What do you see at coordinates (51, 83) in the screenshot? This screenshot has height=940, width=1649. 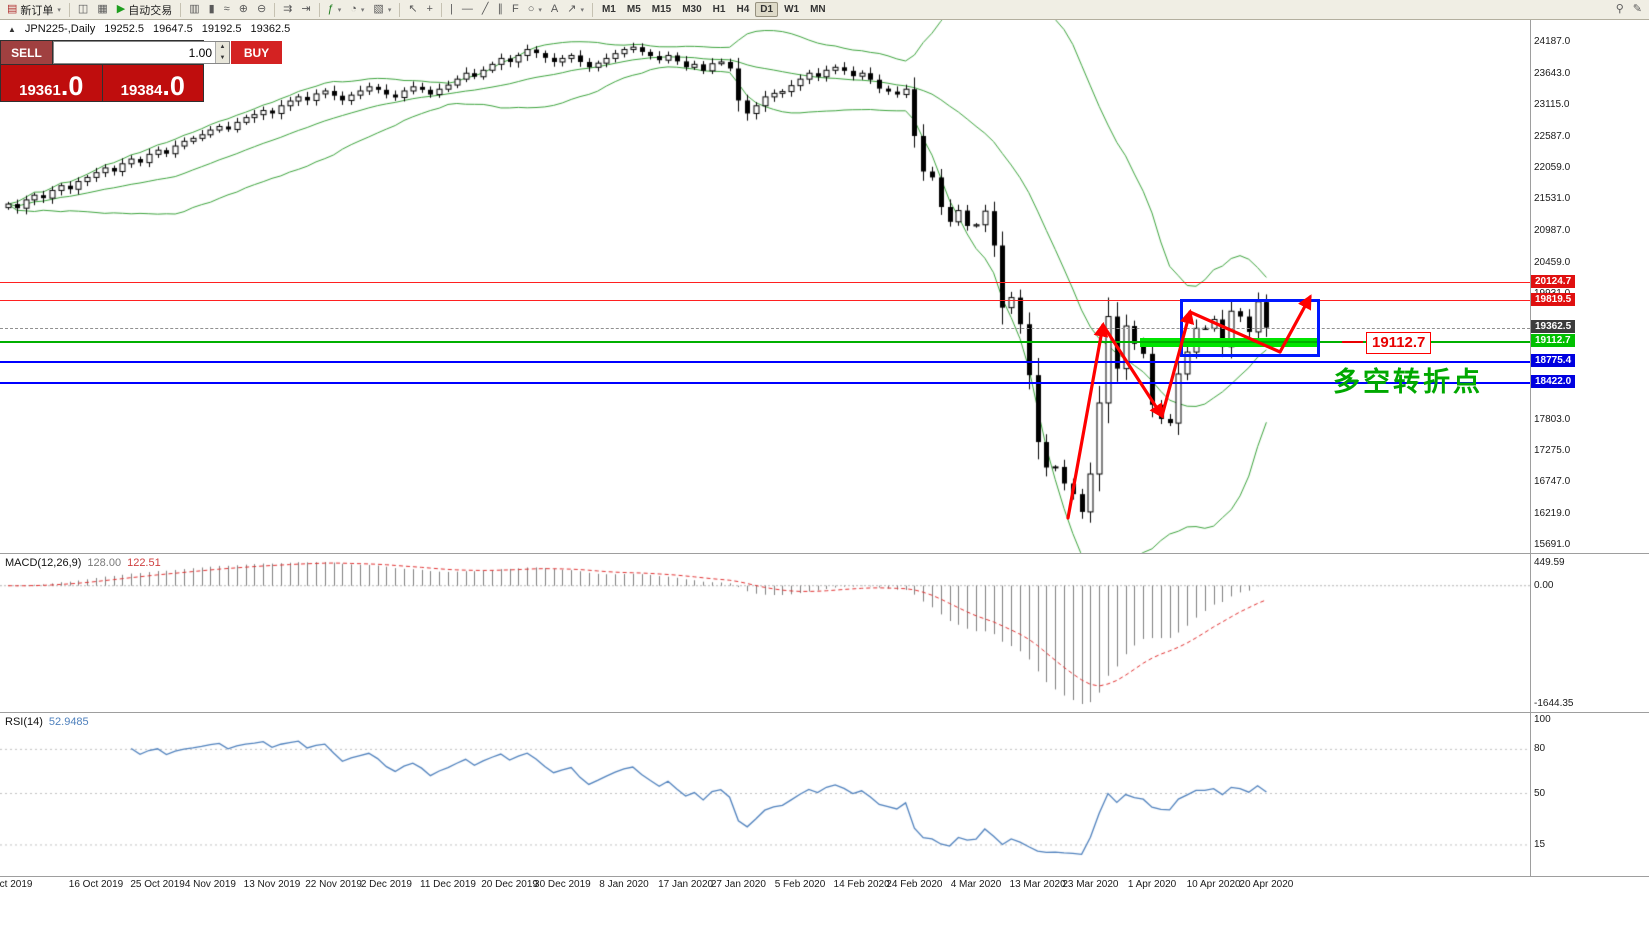 I see `sell-price-display: 19361.0` at bounding box center [51, 83].